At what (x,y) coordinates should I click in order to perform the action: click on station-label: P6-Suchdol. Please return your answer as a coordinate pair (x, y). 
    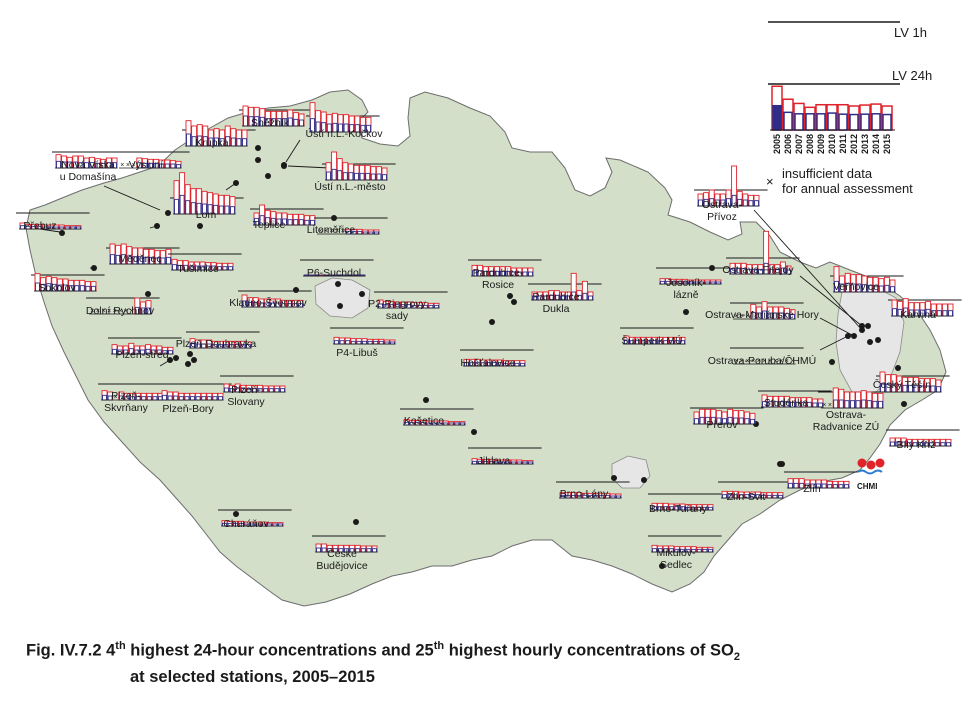
    Looking at the image, I should click on (334, 273).